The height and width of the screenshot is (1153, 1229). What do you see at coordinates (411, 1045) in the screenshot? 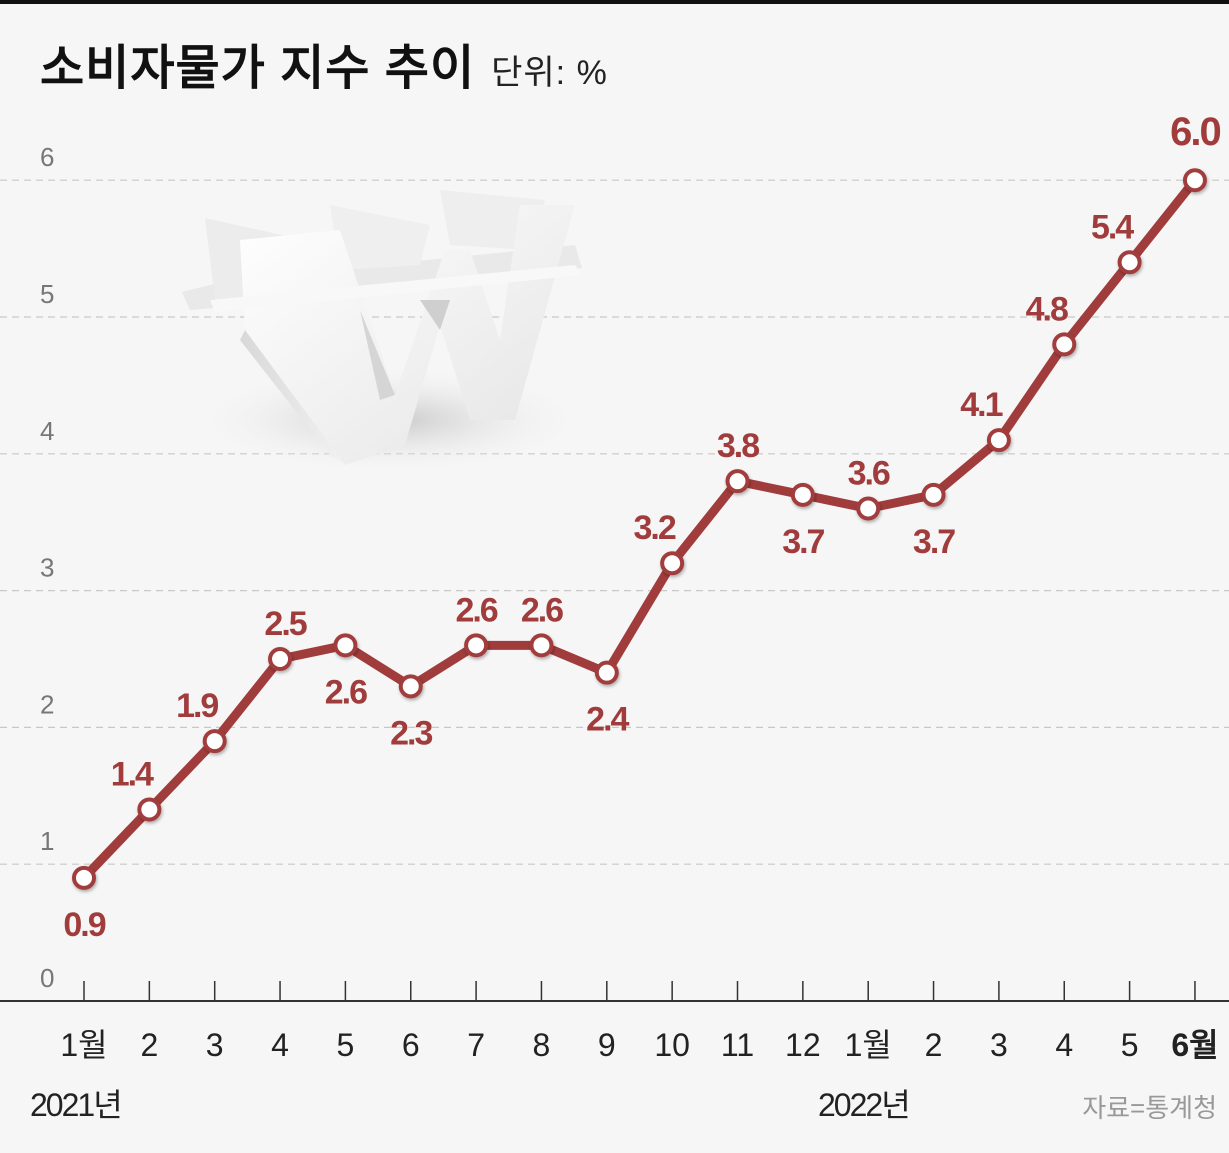
I see `x-tick-label: 6` at bounding box center [411, 1045].